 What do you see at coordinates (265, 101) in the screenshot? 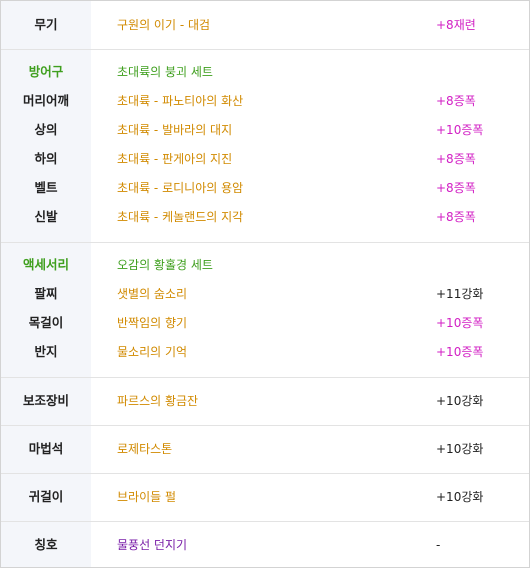
I see `row-head-shoulder: 머리어깨 초대륙 - 파노티아의 화산 +8증폭` at bounding box center [265, 101].